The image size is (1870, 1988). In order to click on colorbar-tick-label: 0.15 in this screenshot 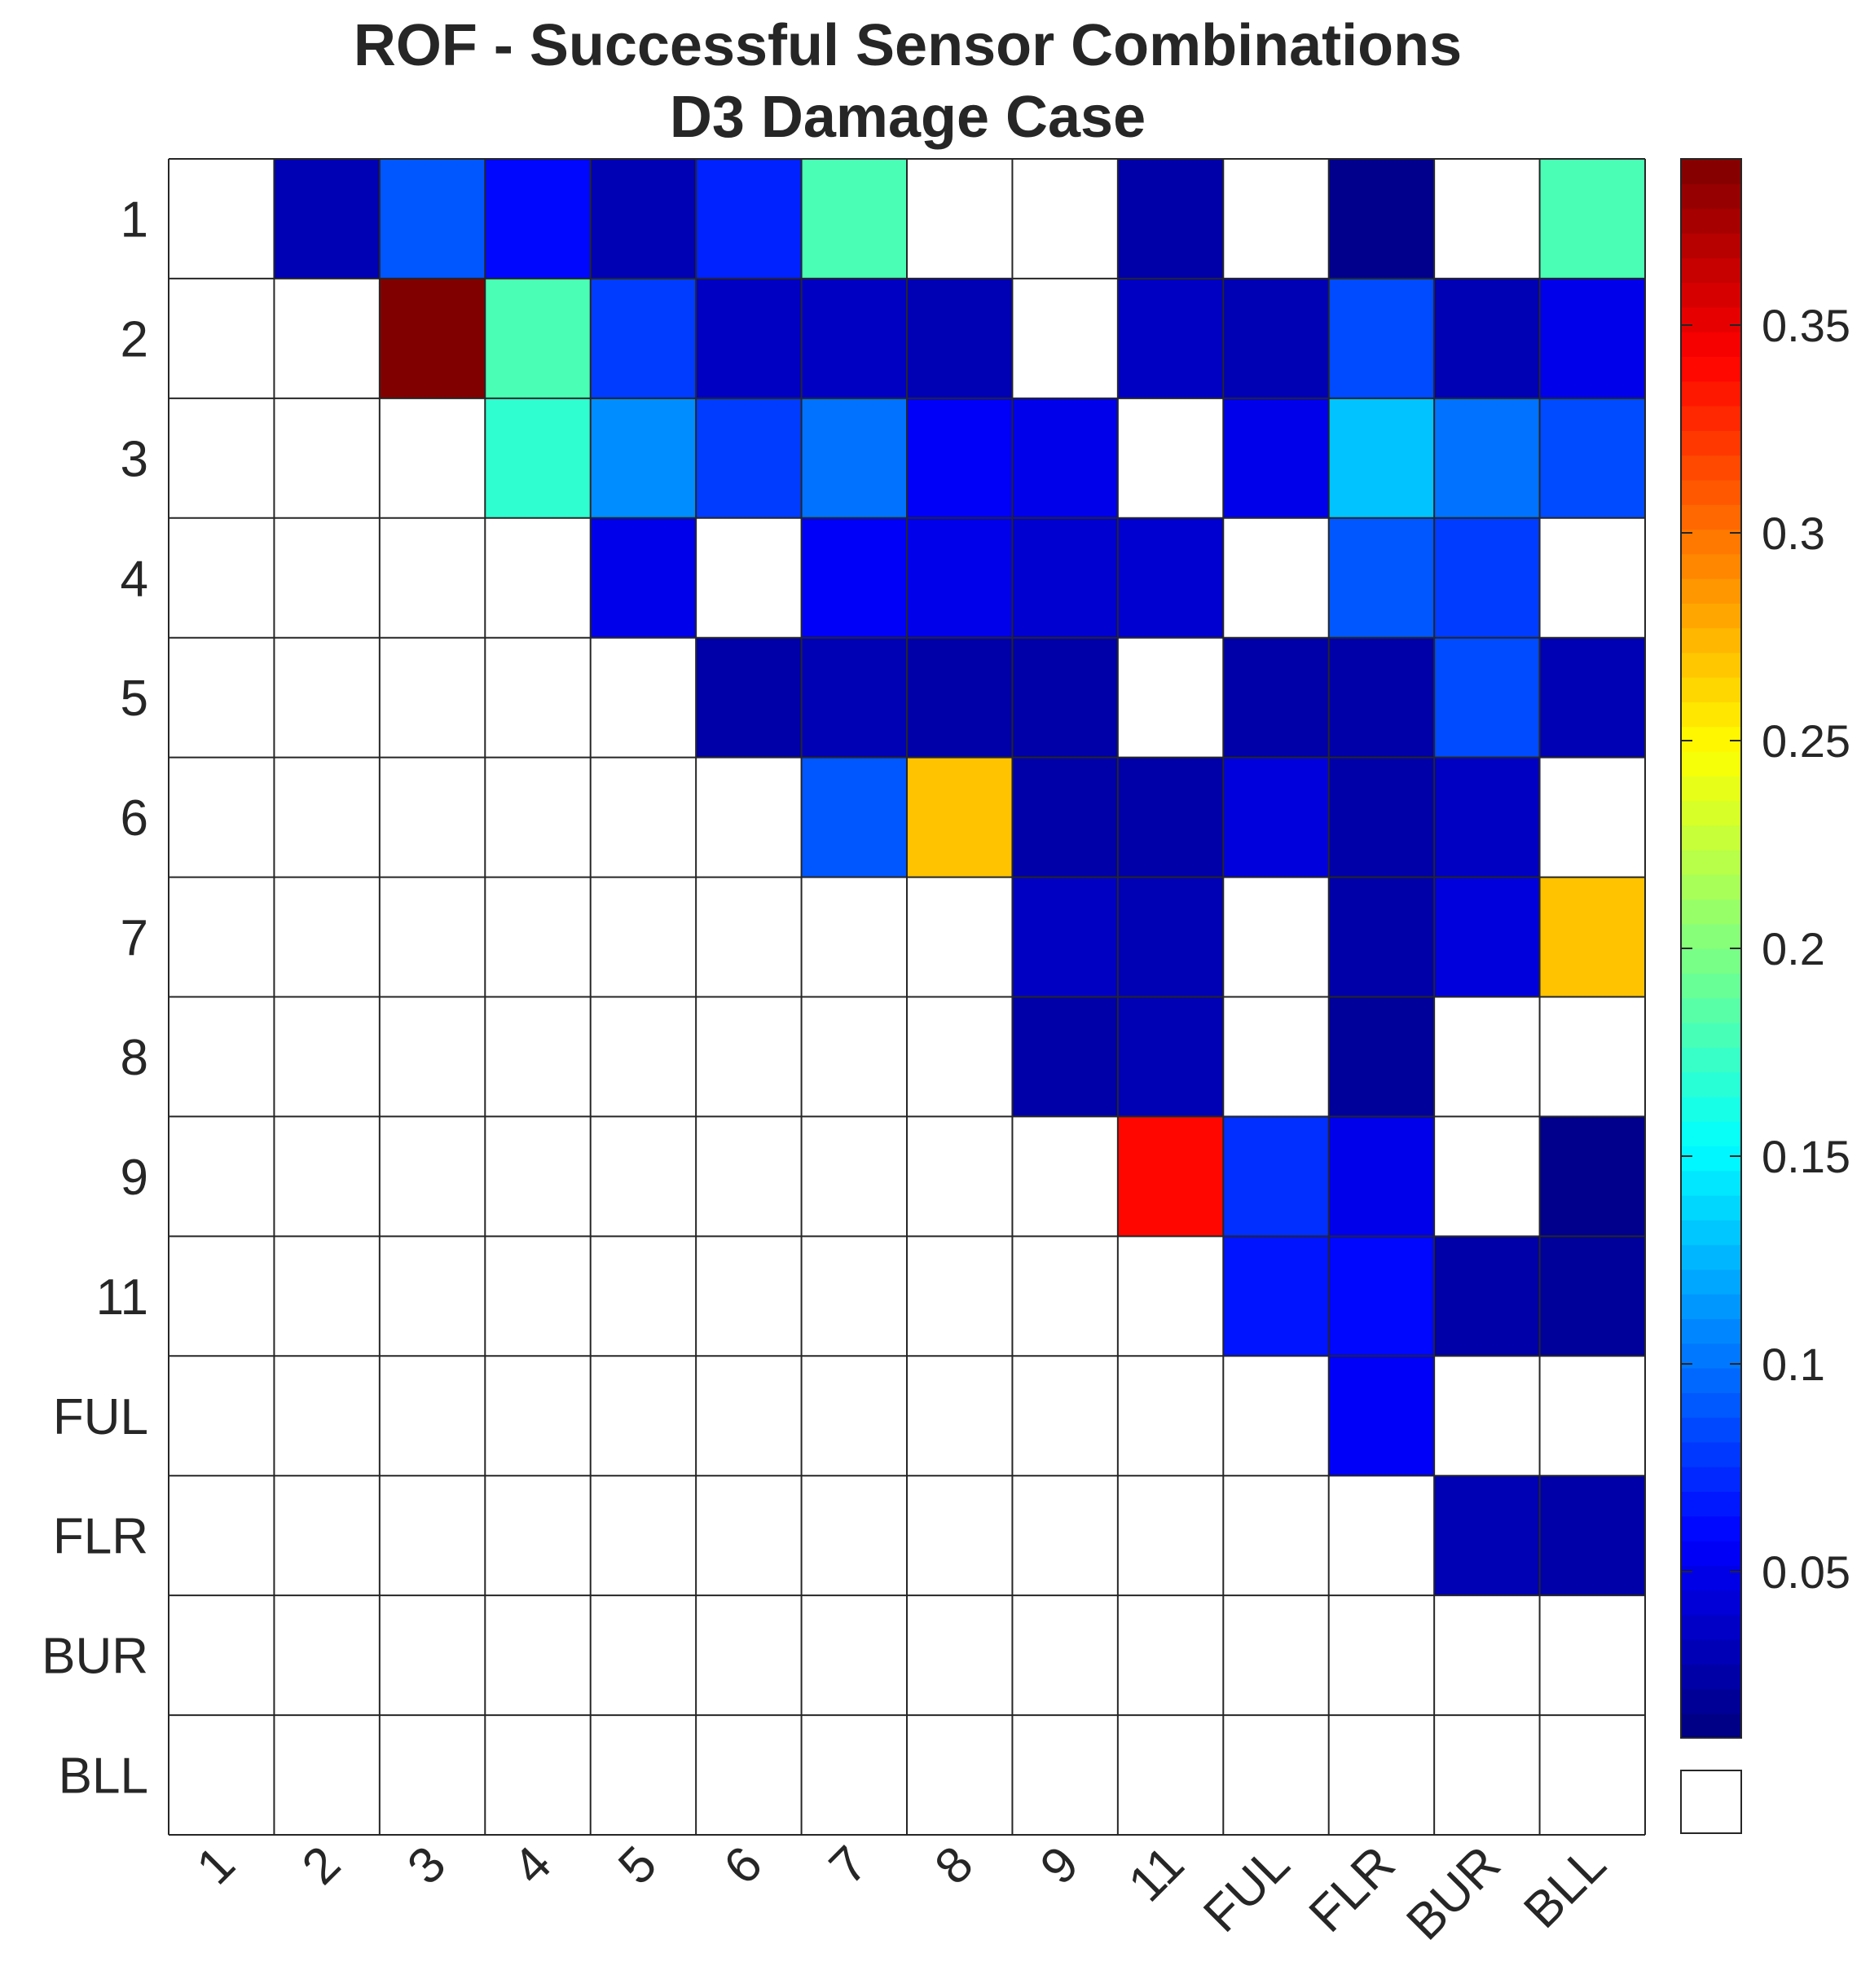, I will do `click(1806, 1156)`.